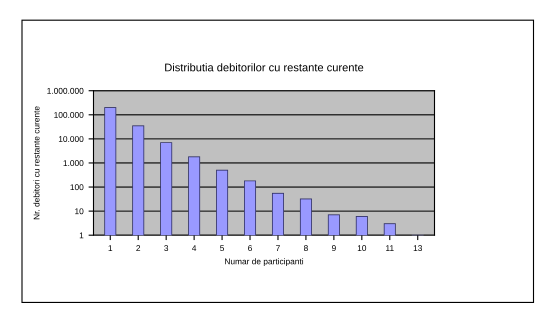 The image size is (550, 336). What do you see at coordinates (278, 248) in the screenshot?
I see `x-tick-label: 7` at bounding box center [278, 248].